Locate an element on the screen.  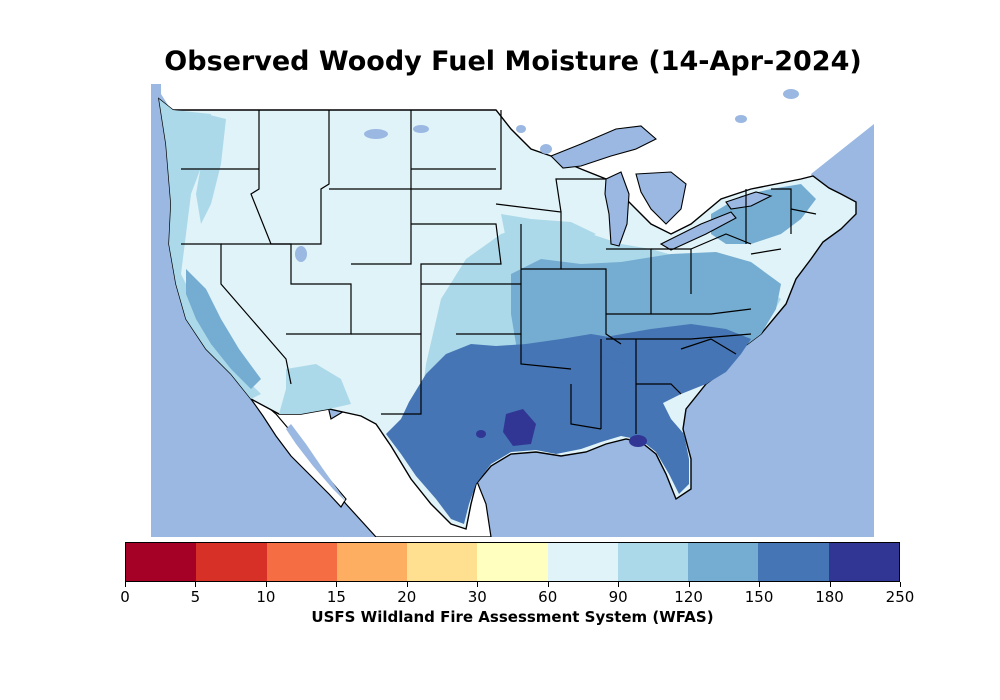
southwest-moist is located at coordinates (315, 389).